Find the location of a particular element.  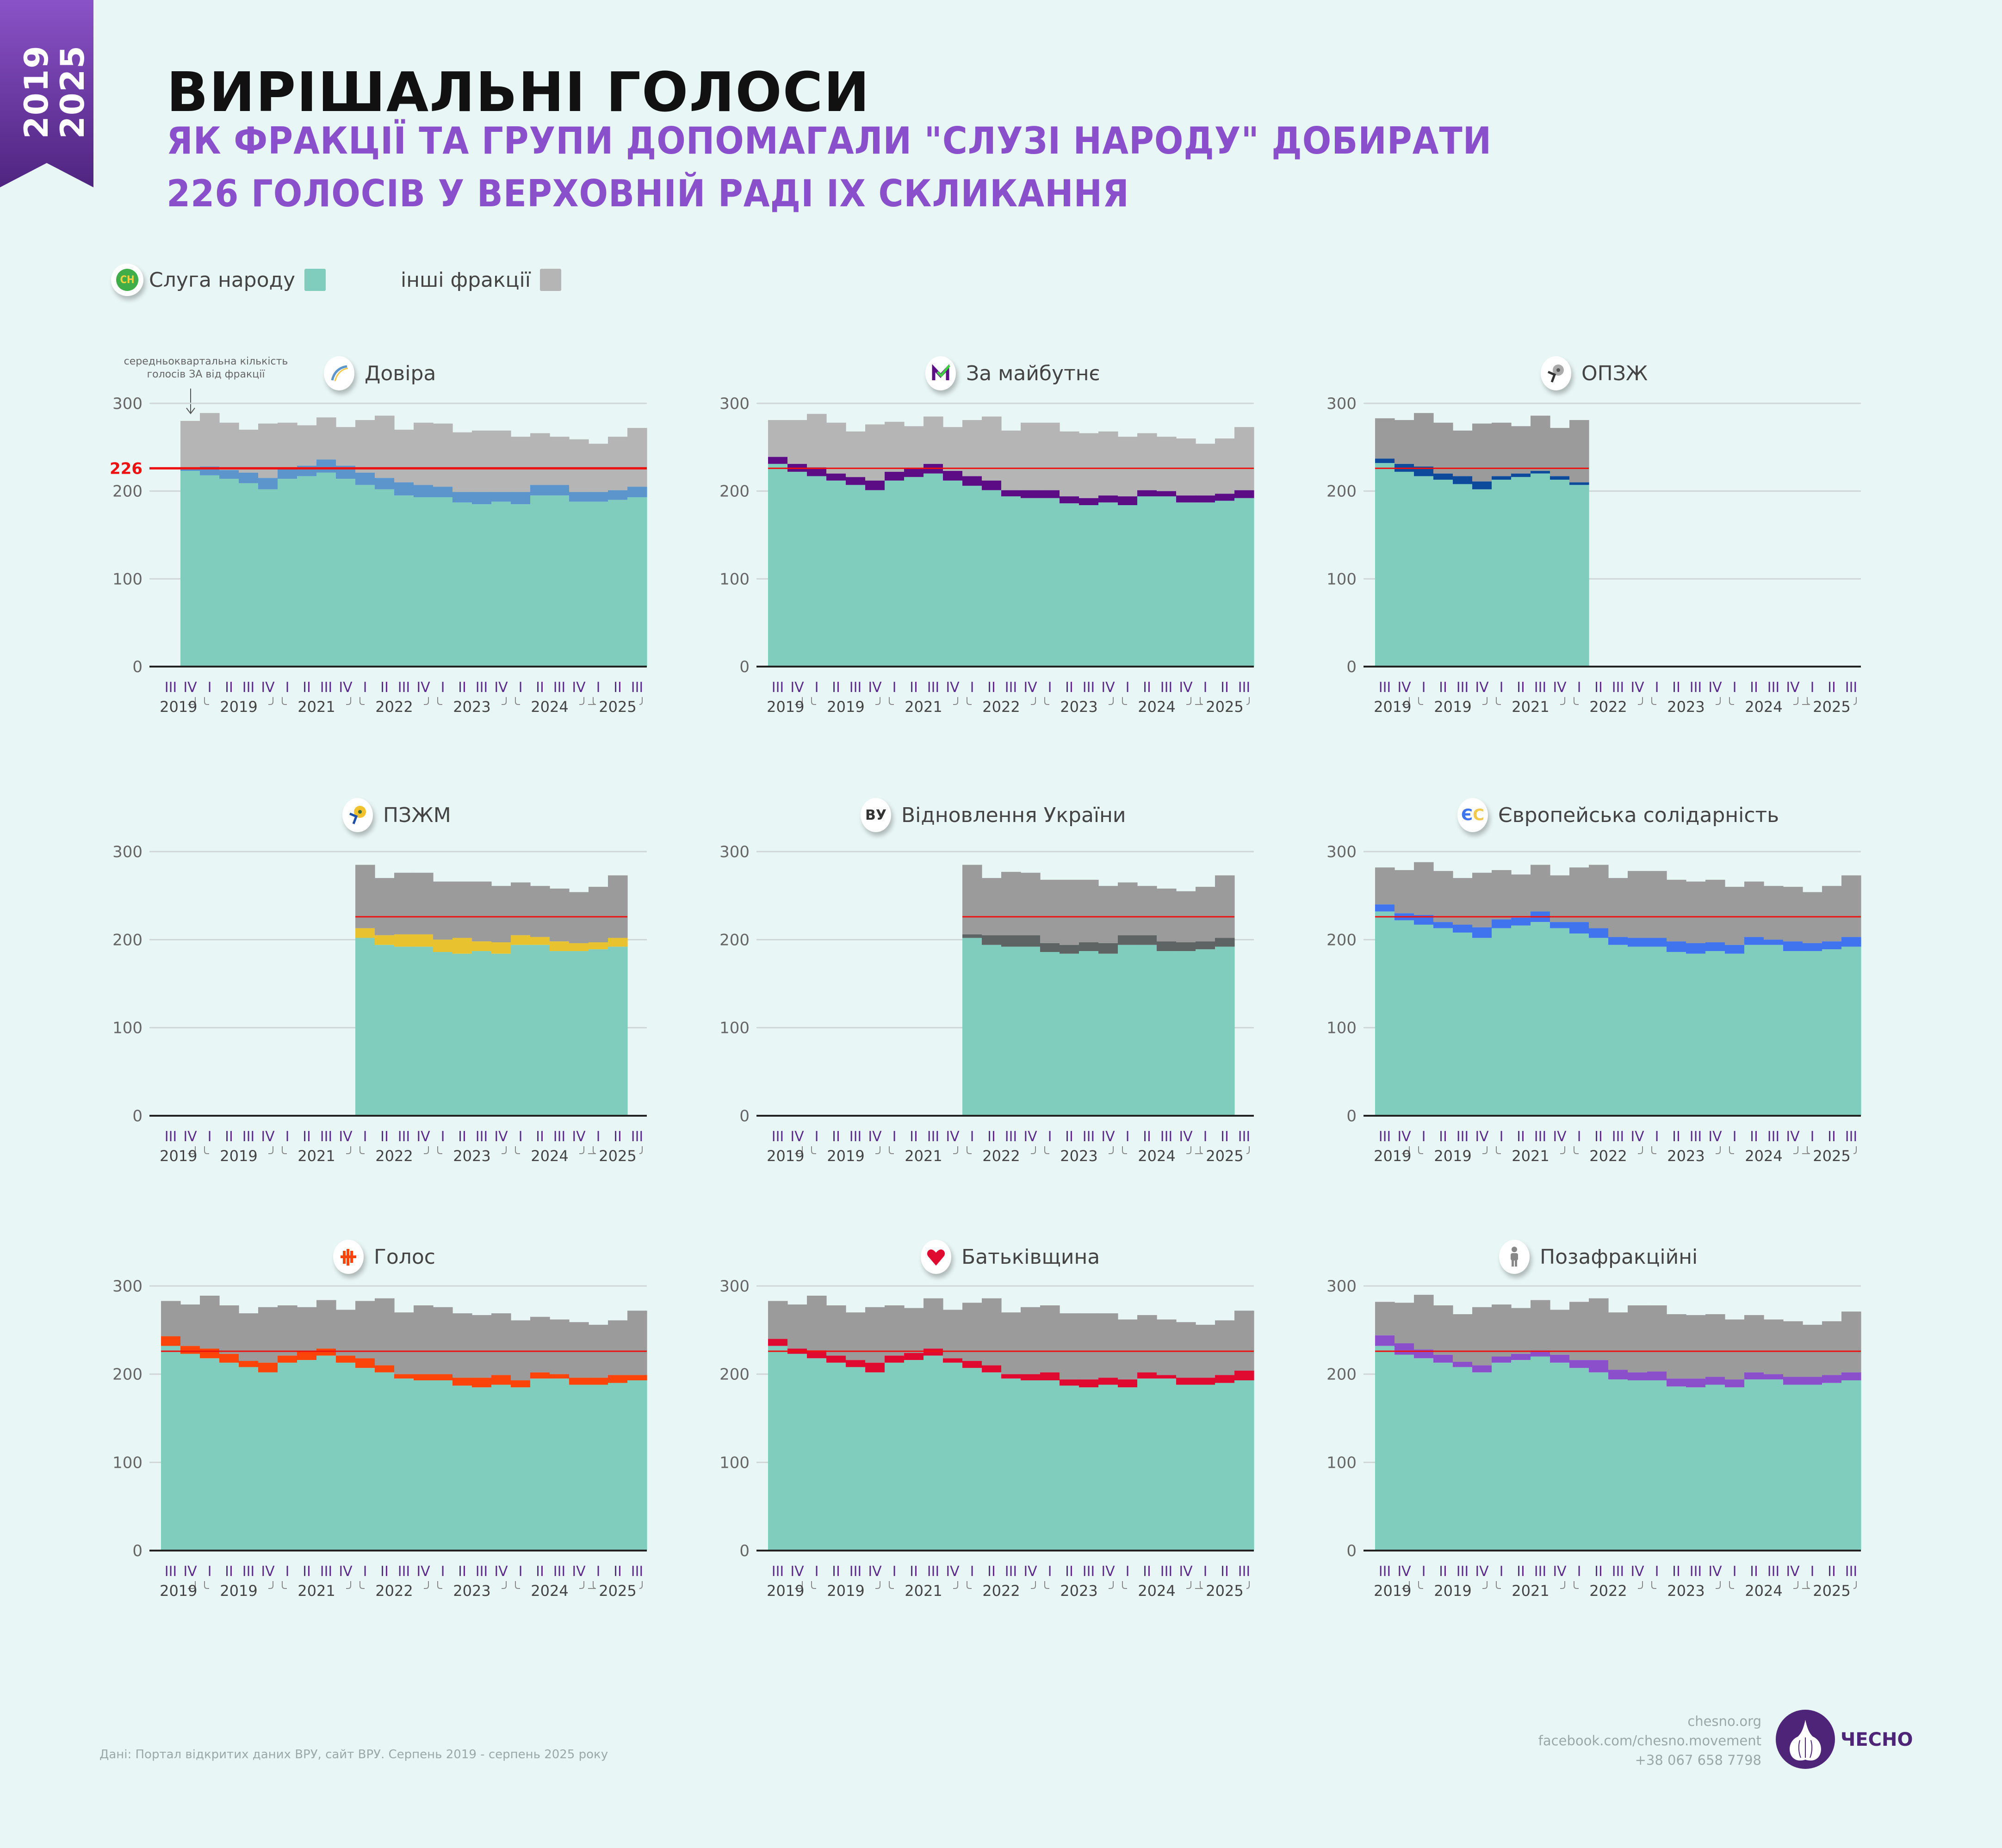

year-label: 2021 is located at coordinates (1530, 1156).